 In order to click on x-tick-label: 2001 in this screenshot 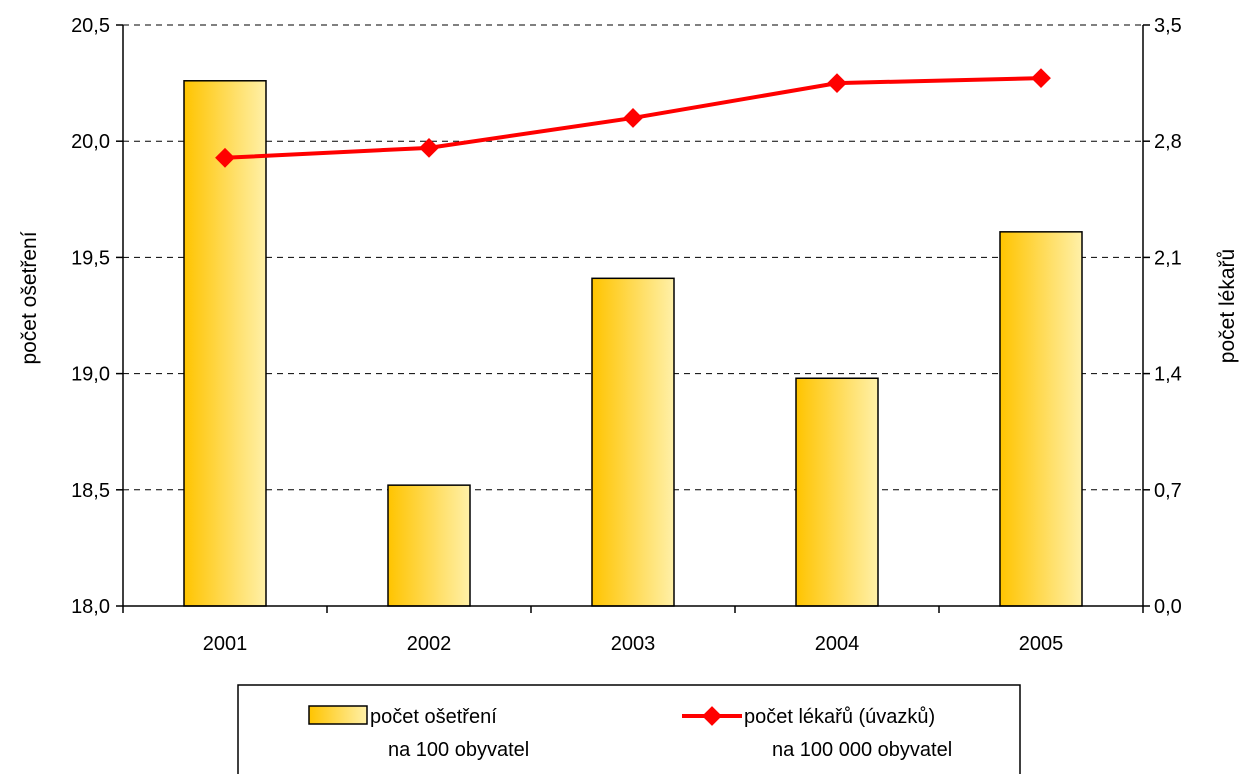, I will do `click(225, 644)`.